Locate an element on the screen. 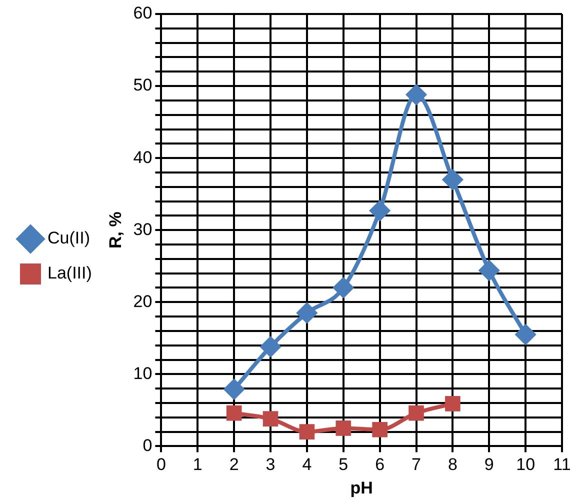  x-tick-label: 2 is located at coordinates (234, 464).